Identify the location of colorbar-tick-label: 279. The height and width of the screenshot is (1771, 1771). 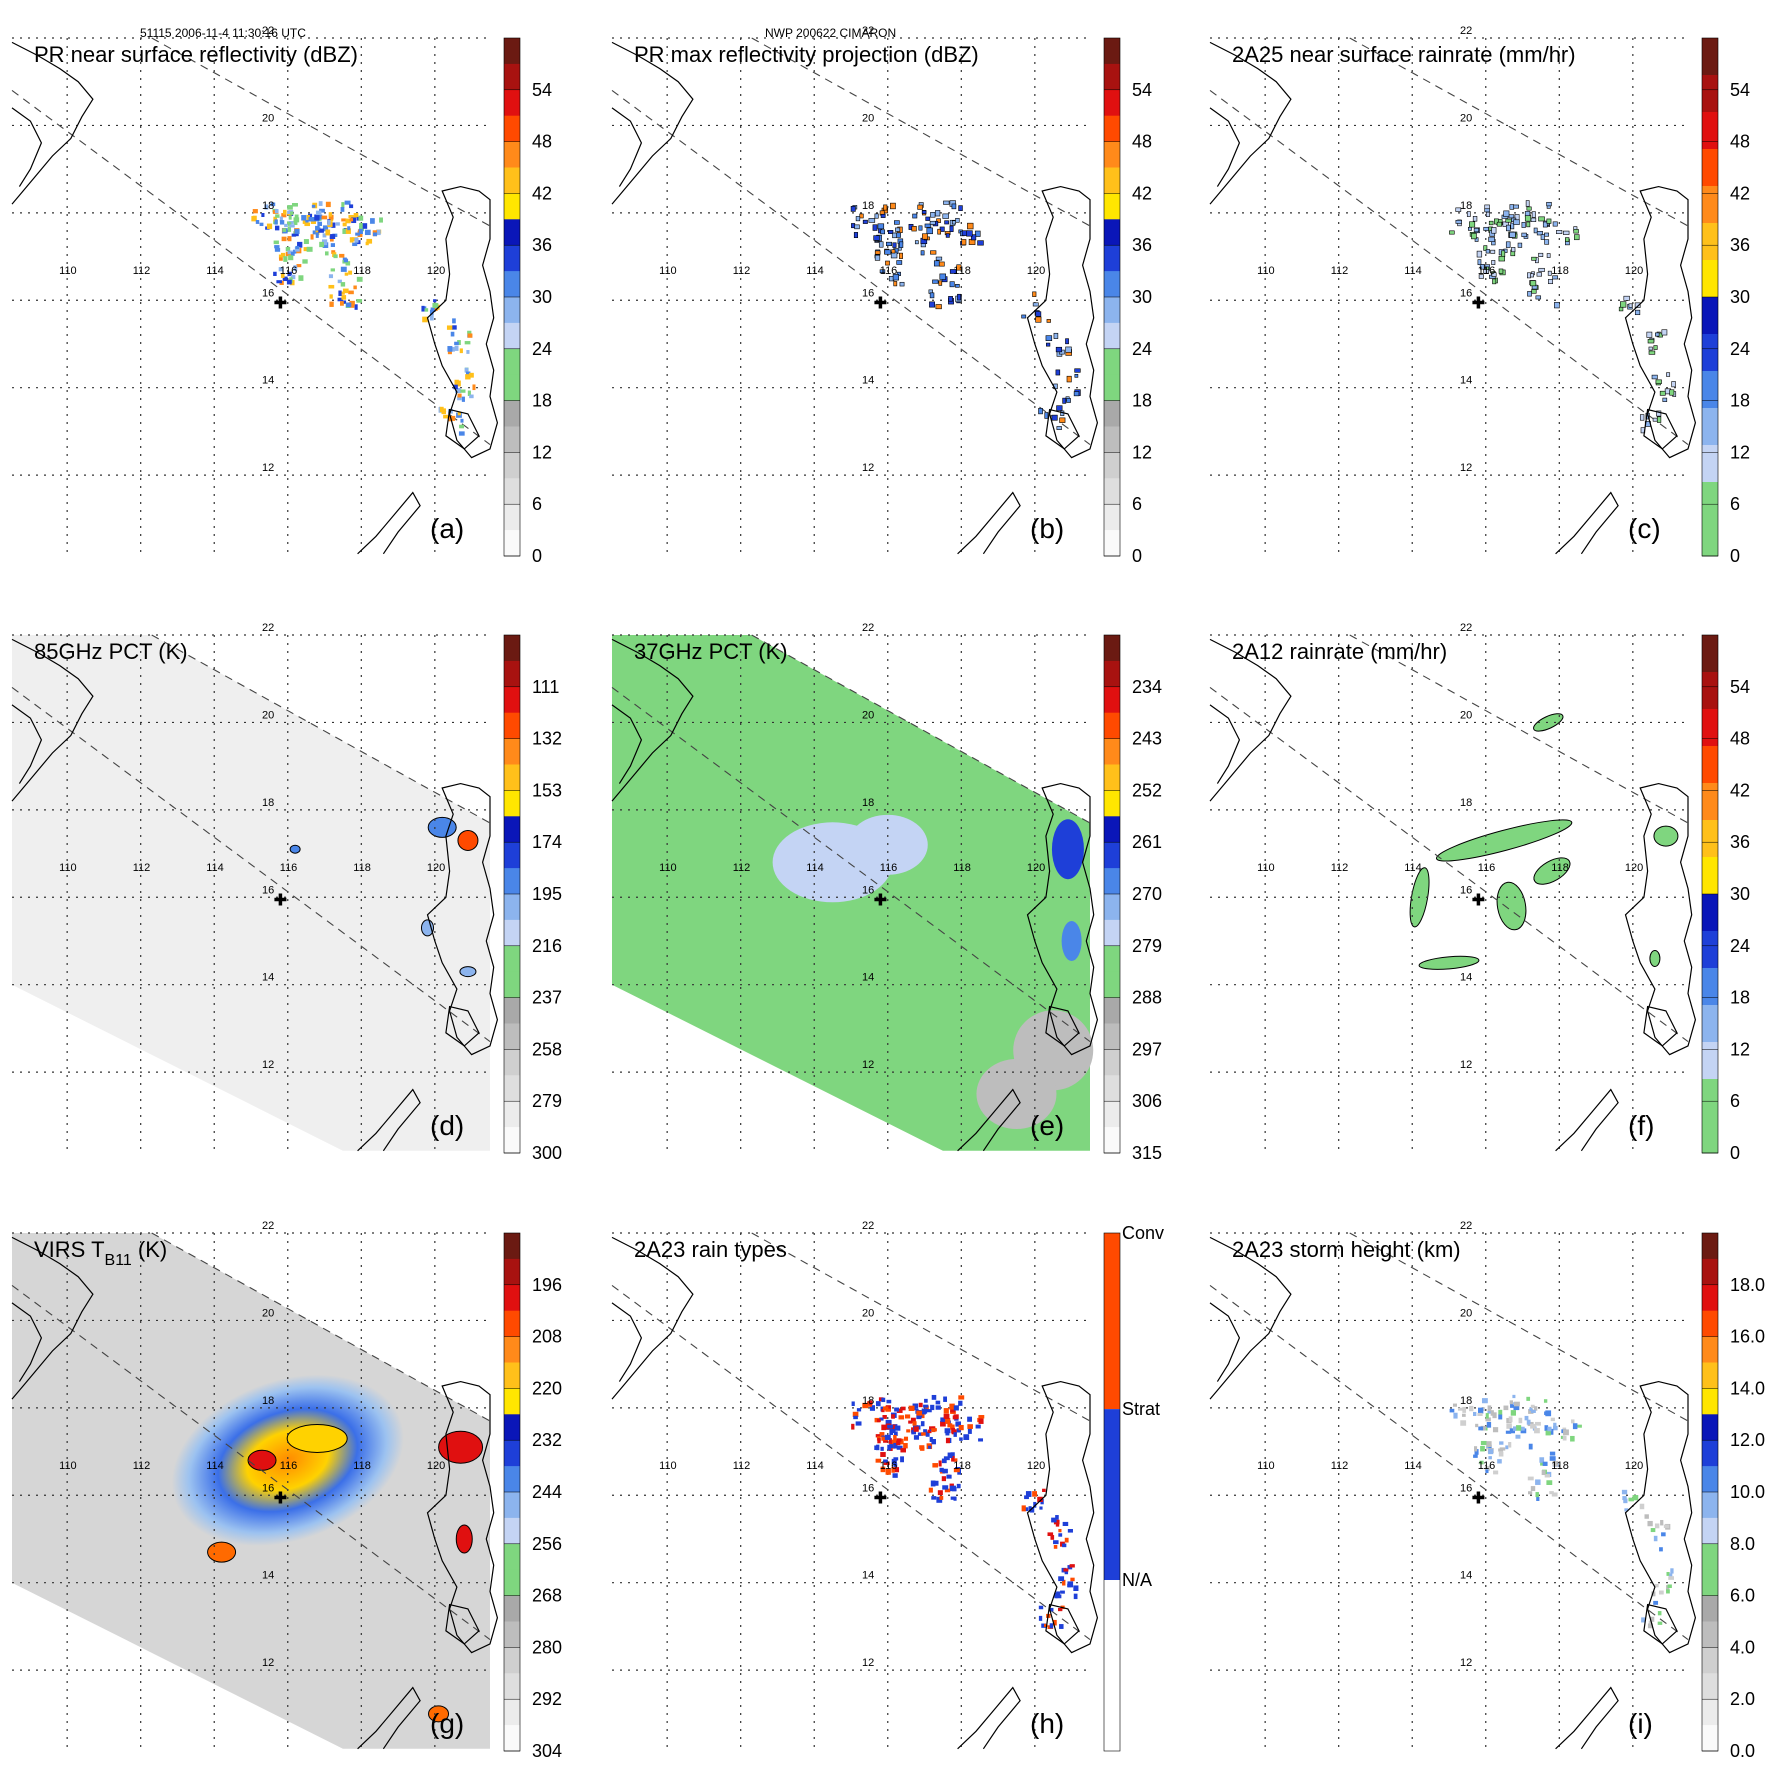
(547, 1101).